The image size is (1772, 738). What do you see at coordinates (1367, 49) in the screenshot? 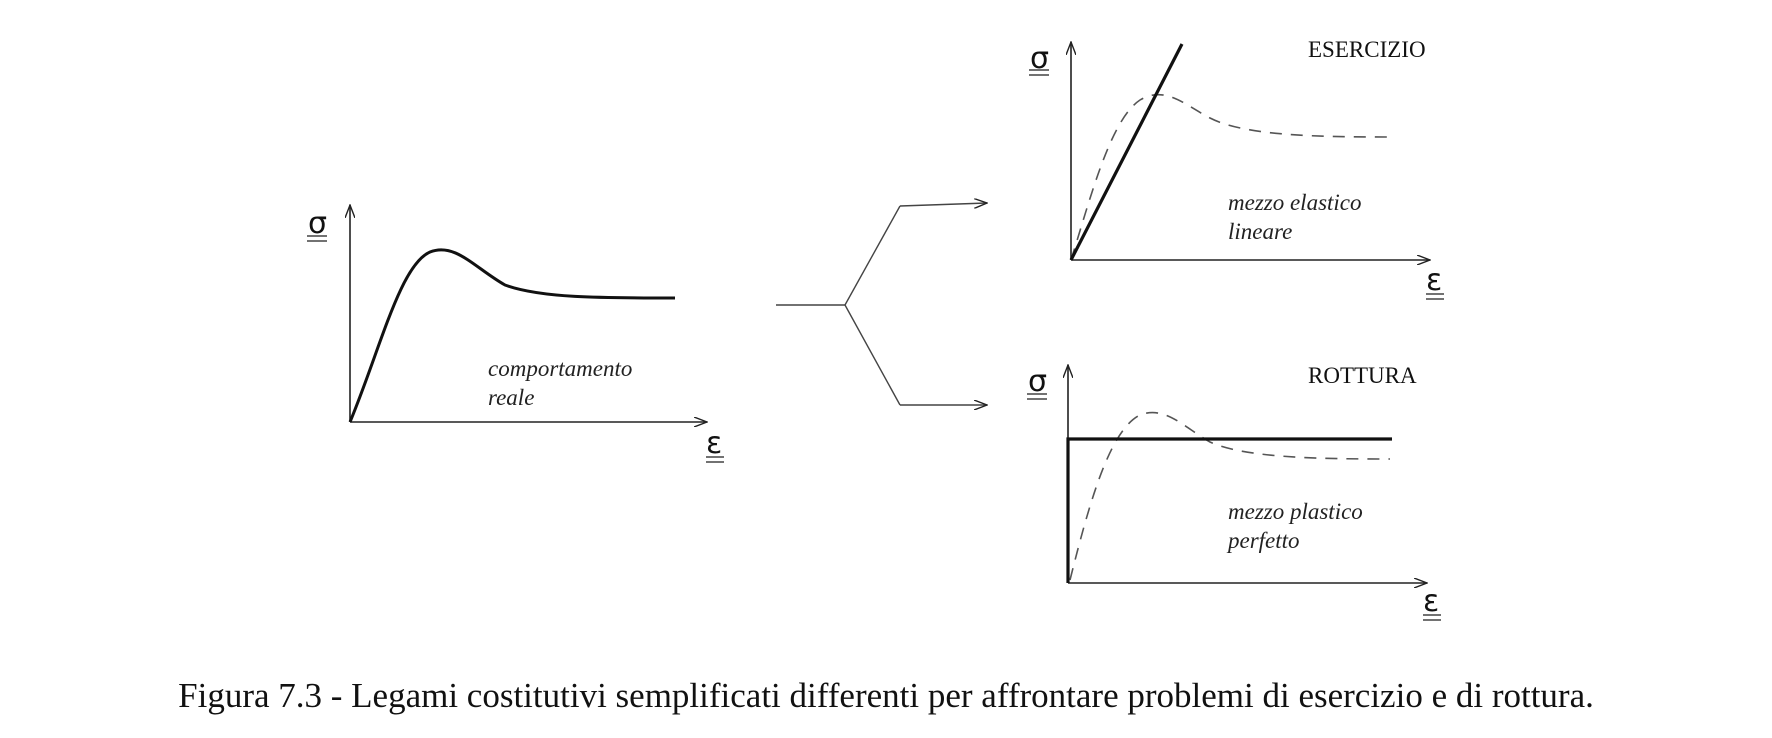
I see `top-panel-title: ESERCIZIO` at bounding box center [1367, 49].